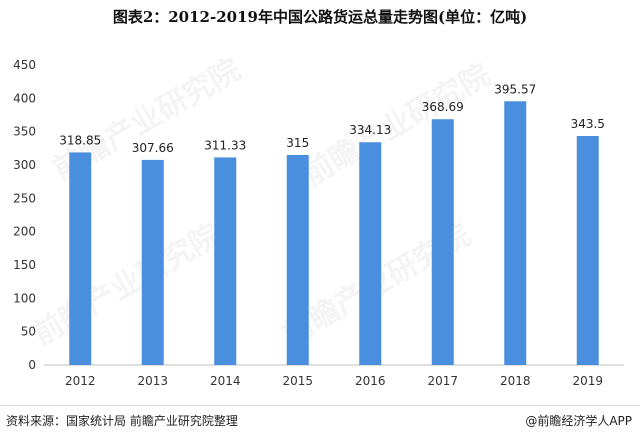 The width and height of the screenshot is (640, 440). I want to click on y-tick-label: 250, so click(24, 198).